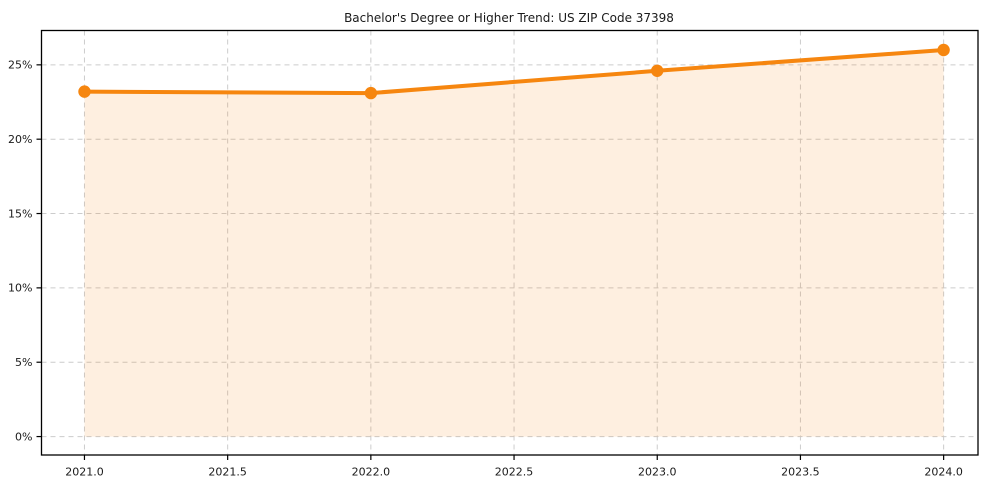 This screenshot has height=490, width=989. Describe the element at coordinates (227, 472) in the screenshot. I see `x-tick-label: 2021.5` at that location.